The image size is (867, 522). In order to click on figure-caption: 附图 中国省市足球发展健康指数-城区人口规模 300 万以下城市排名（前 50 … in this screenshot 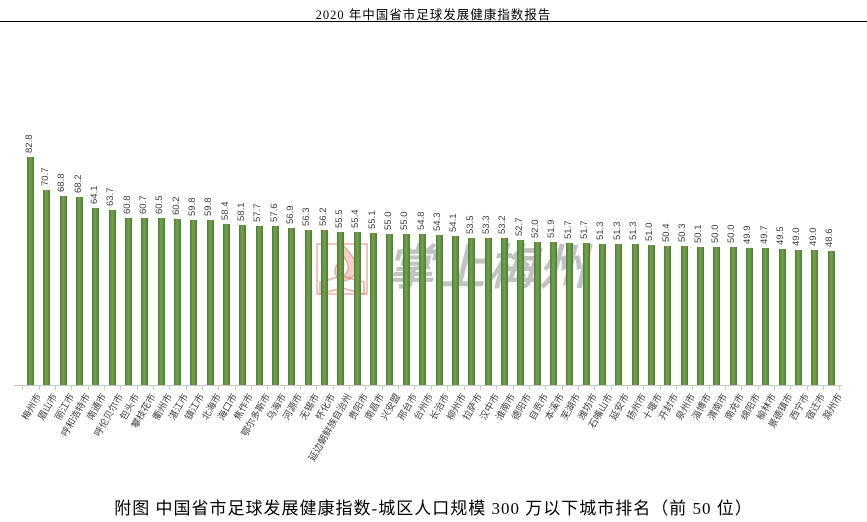, I will do `click(433, 508)`.